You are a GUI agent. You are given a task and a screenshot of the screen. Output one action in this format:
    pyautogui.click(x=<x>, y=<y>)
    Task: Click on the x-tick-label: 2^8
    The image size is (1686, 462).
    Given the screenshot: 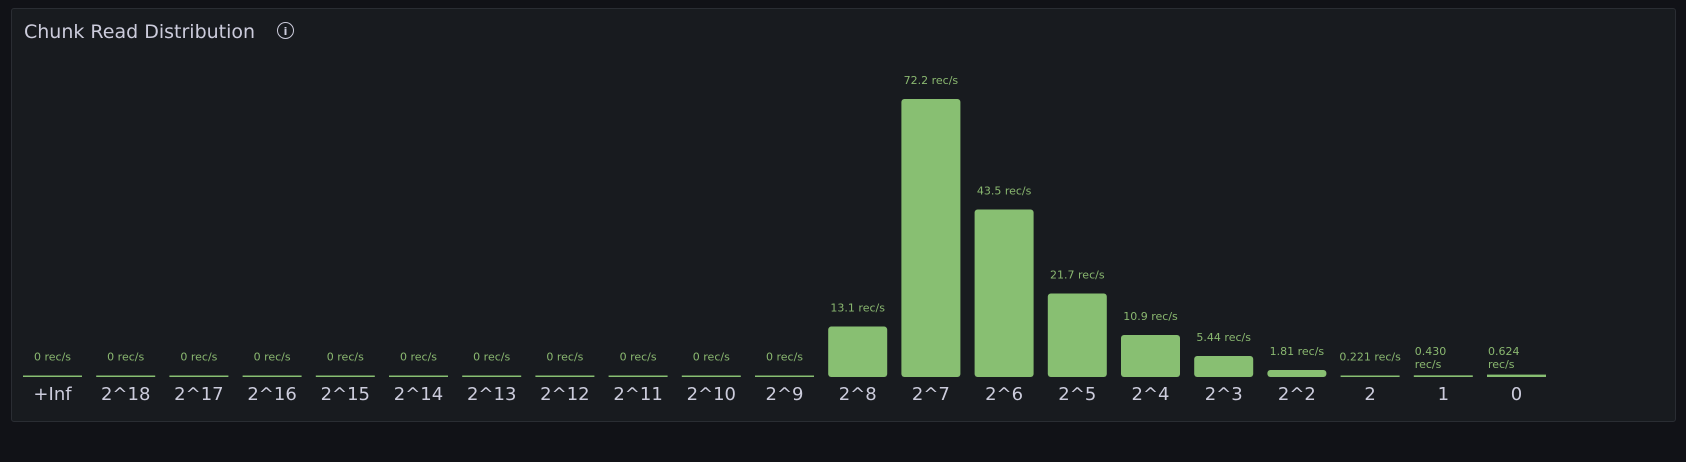 What is the action you would take?
    pyautogui.click(x=858, y=394)
    